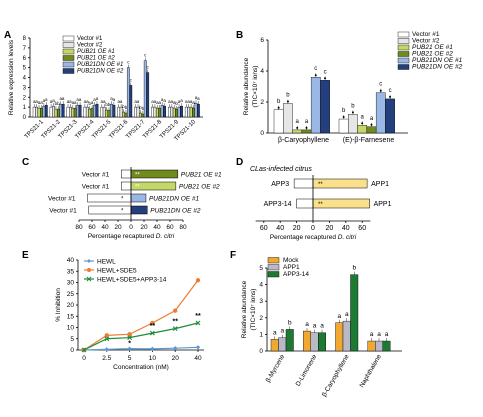  Describe the element at coordinates (137, 176) in the screenshot. I see `significance-mark: **` at that location.